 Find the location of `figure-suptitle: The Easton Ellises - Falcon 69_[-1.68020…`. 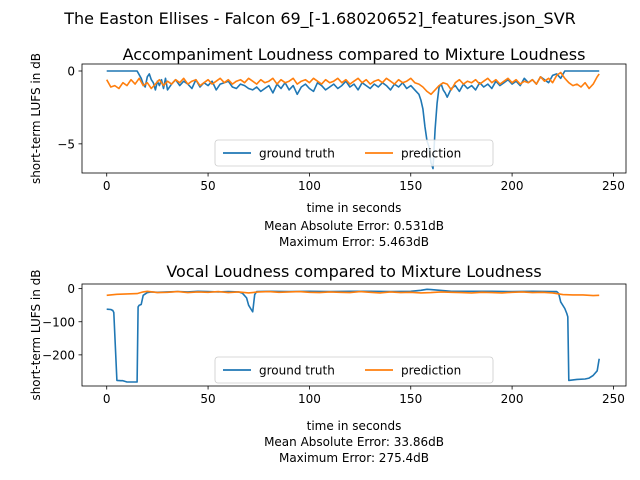

figure-suptitle: The Easton Ellises - Falcon 69_[-1.68020… is located at coordinates (319, 19).